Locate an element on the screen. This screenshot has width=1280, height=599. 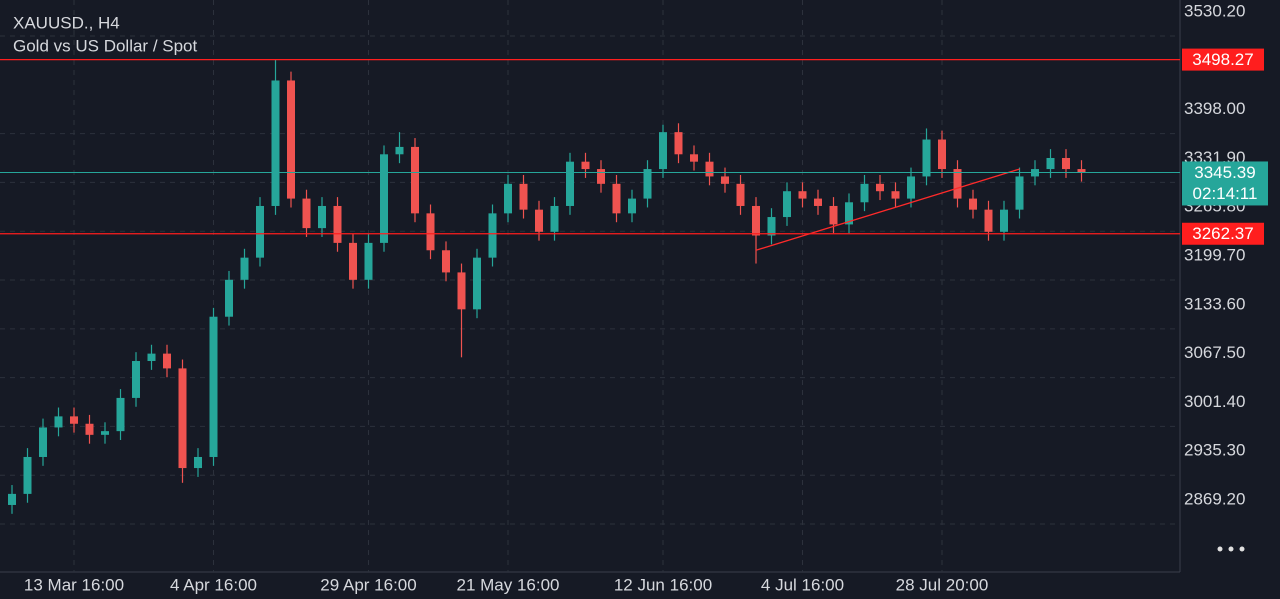
y-tick-label: 3133.60 is located at coordinates (1214, 303).